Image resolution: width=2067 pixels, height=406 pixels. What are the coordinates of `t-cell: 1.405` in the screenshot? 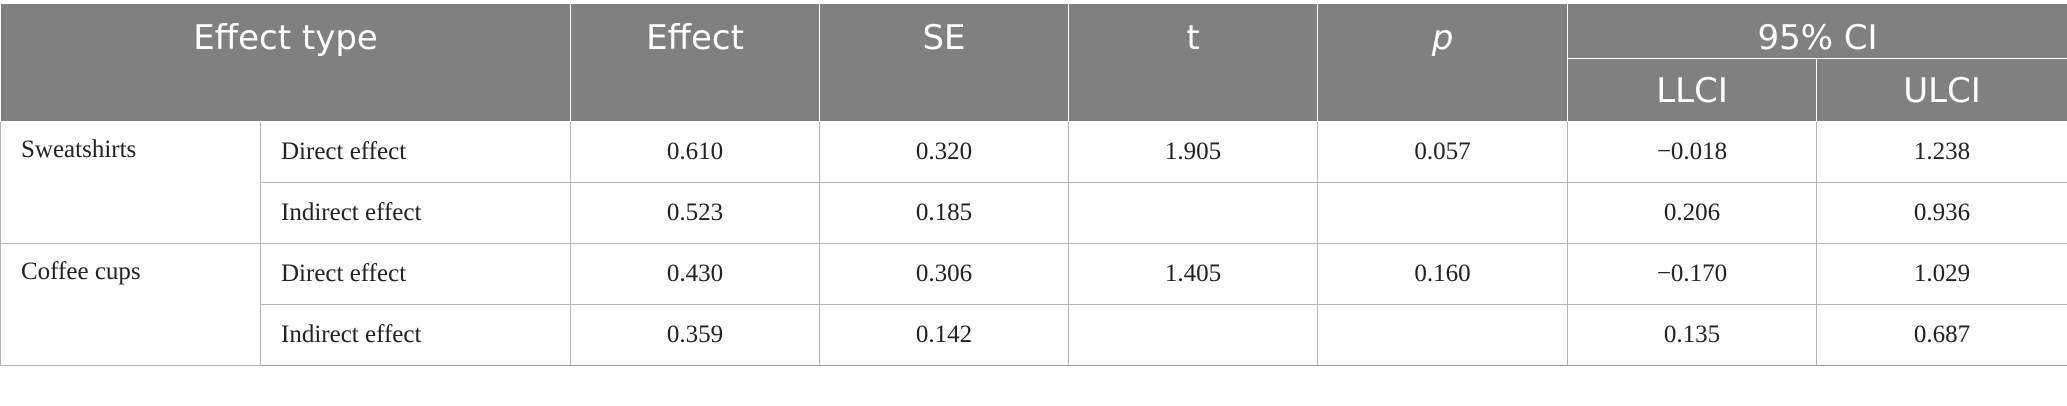 It's located at (1193, 274).